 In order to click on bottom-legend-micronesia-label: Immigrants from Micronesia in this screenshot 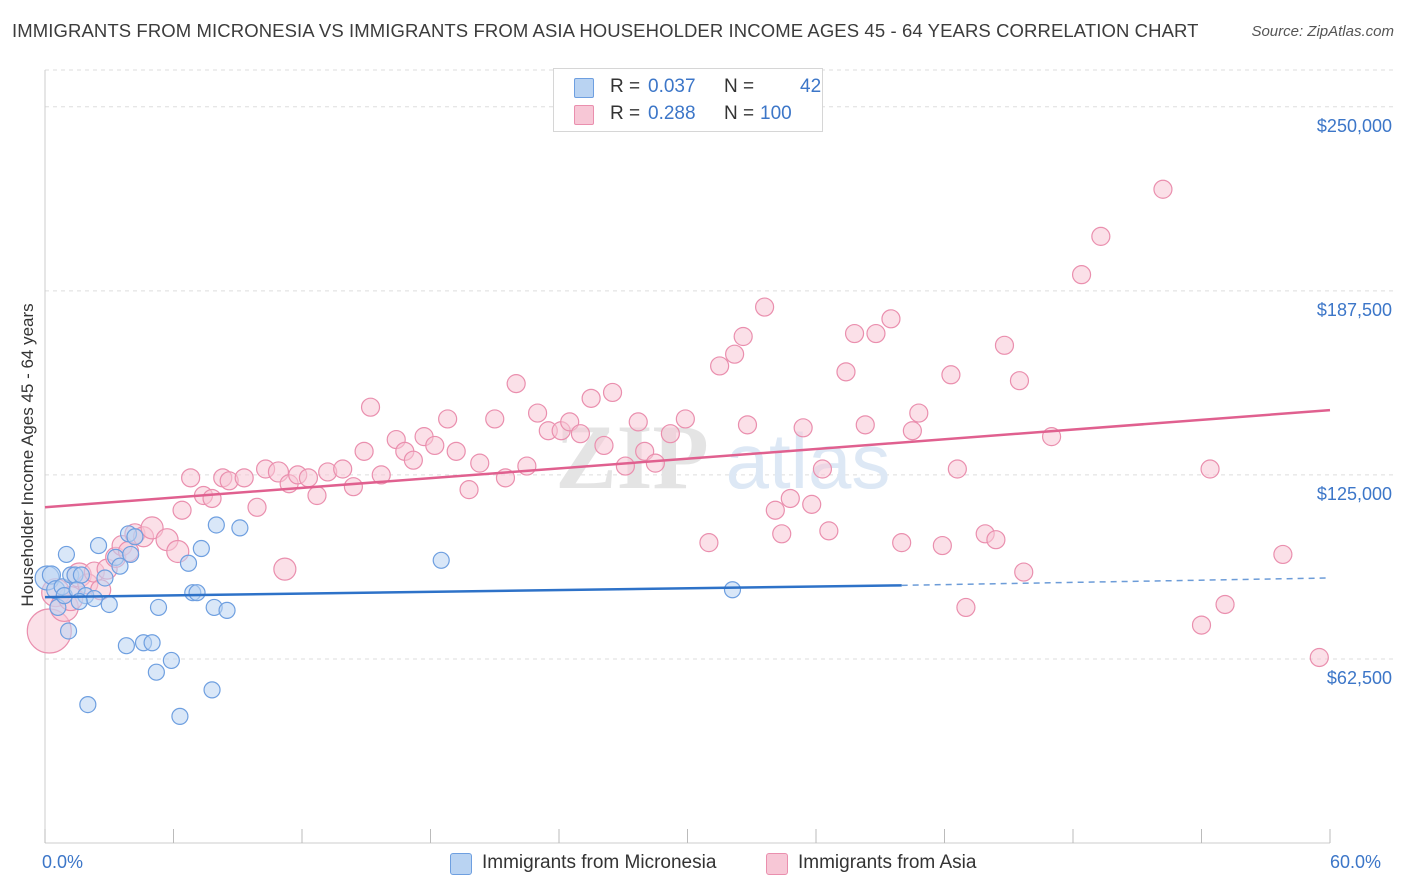, I will do `click(599, 862)`.